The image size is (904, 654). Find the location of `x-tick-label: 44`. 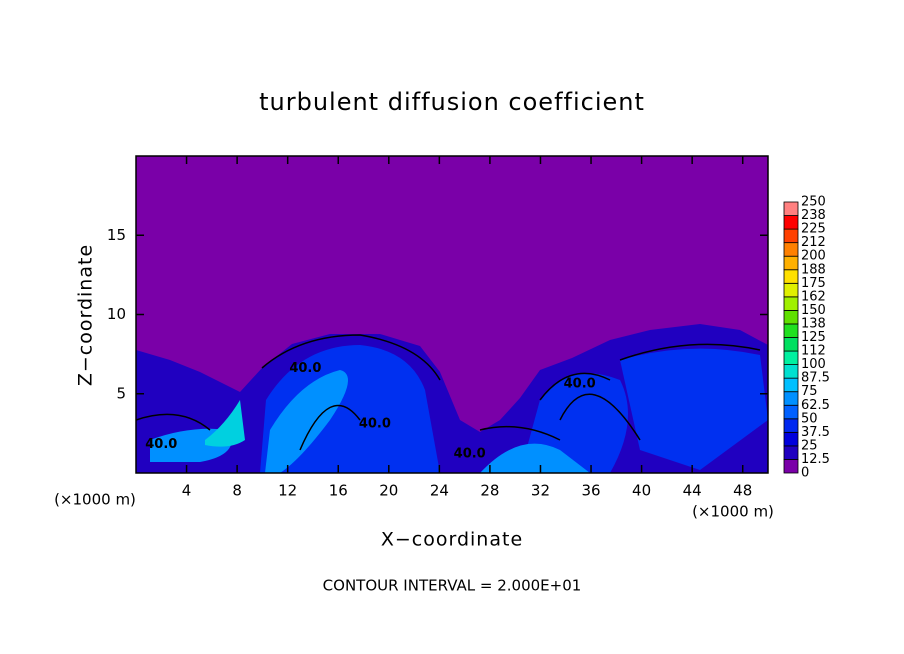

x-tick-label: 44 is located at coordinates (692, 491).